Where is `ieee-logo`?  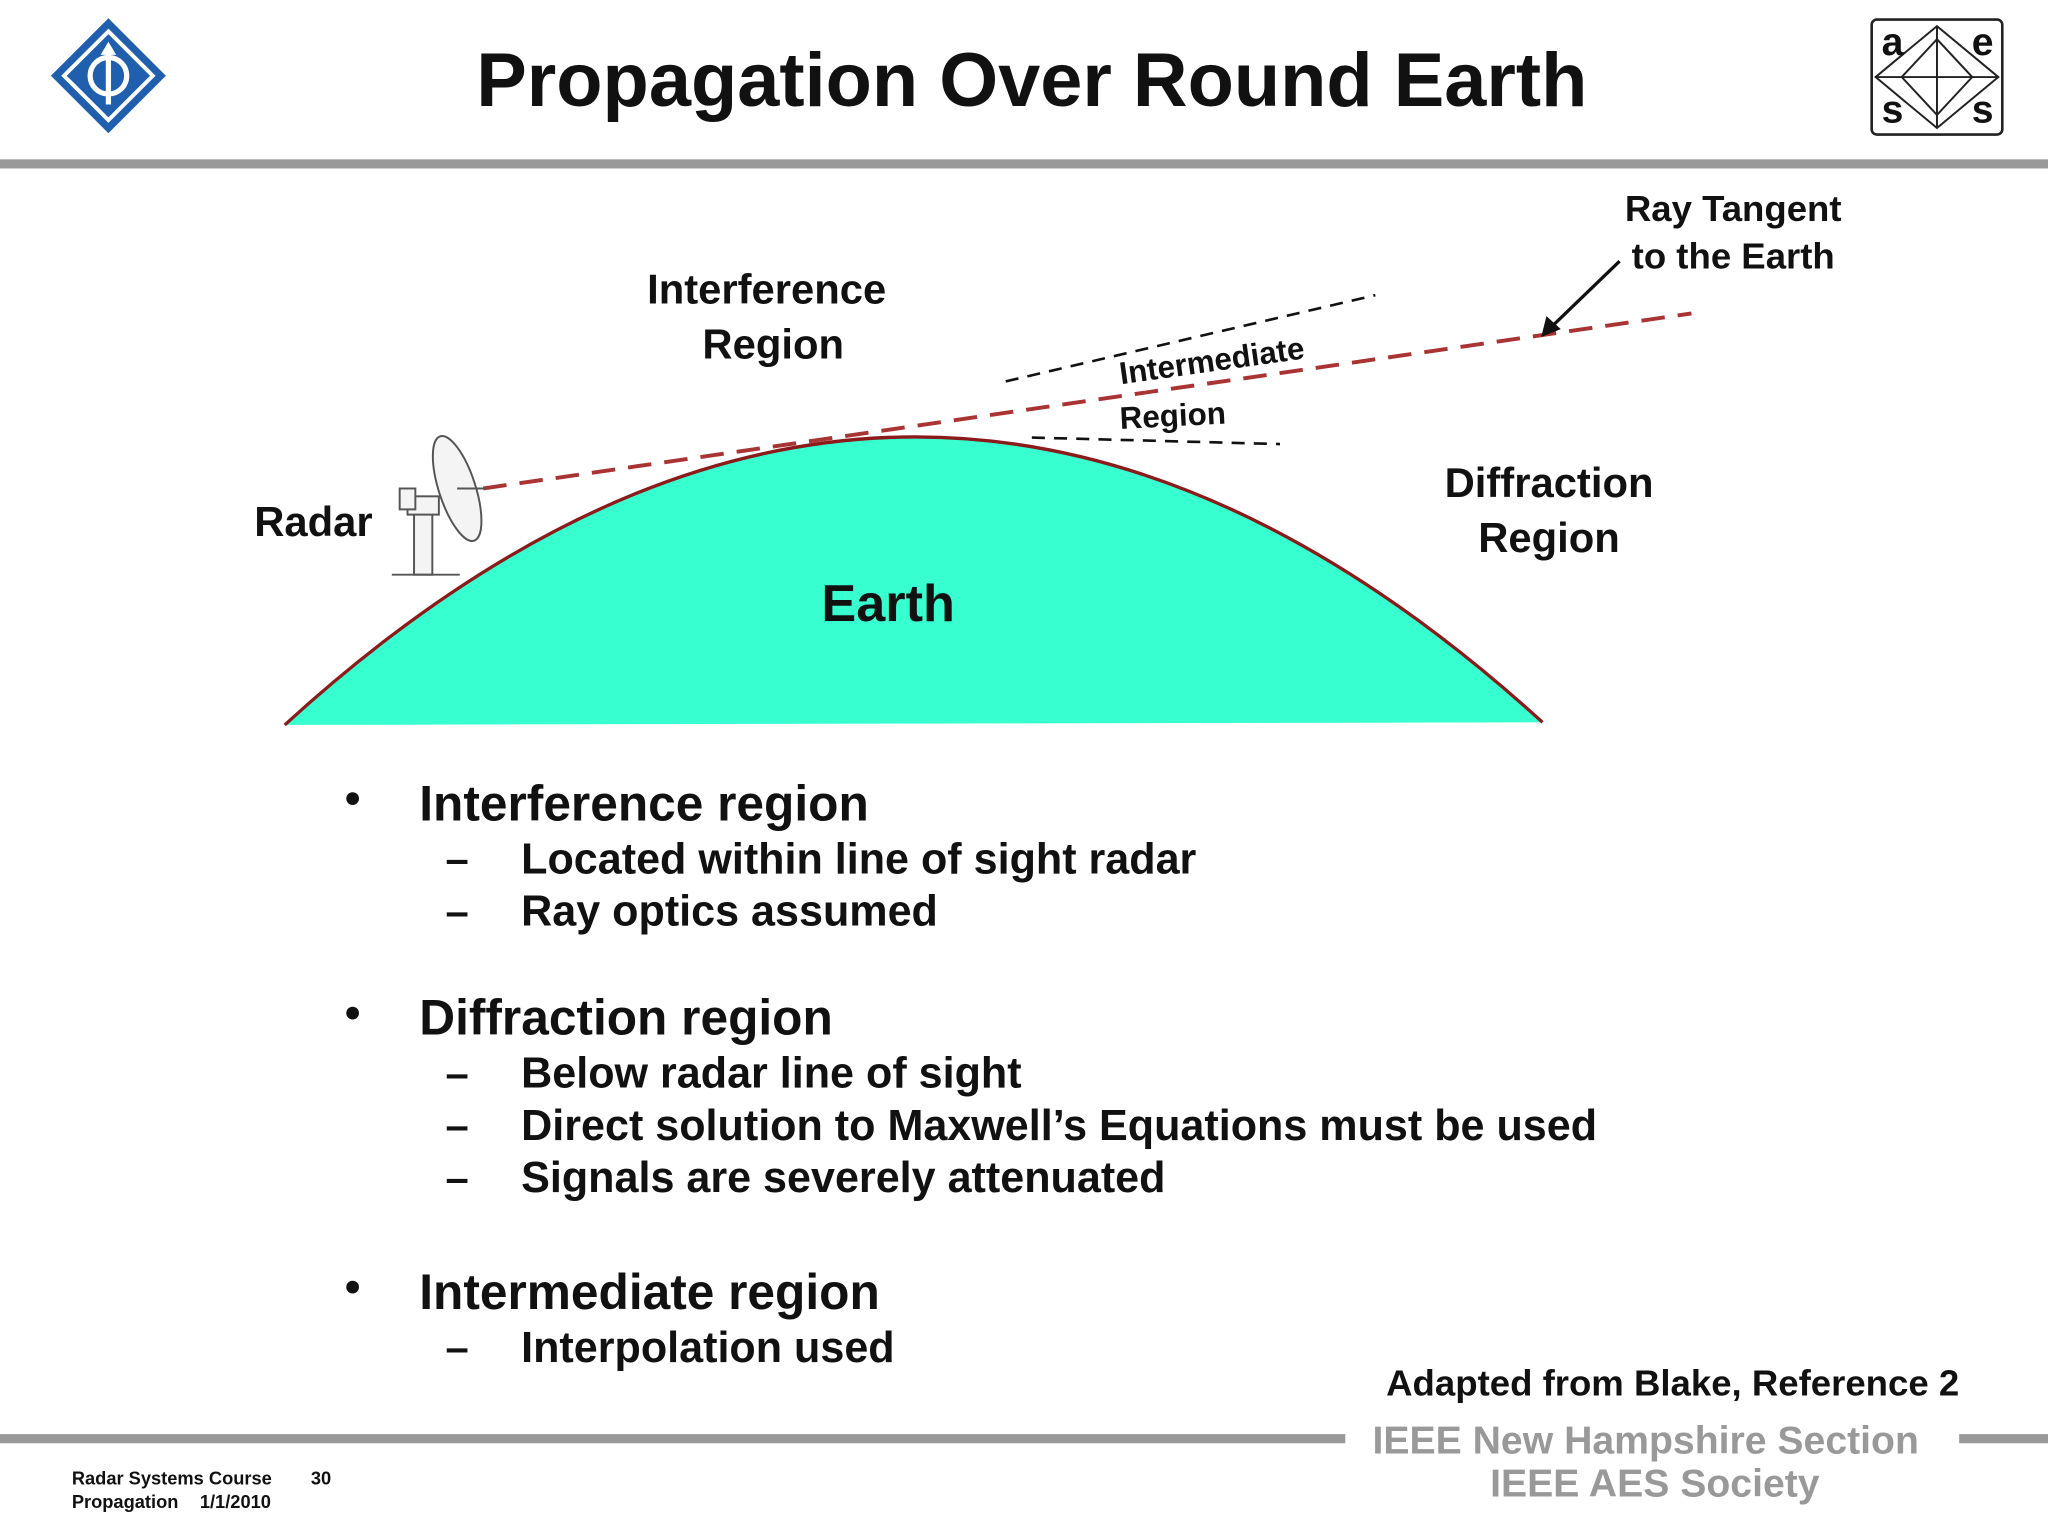
ieee-logo is located at coordinates (108, 76).